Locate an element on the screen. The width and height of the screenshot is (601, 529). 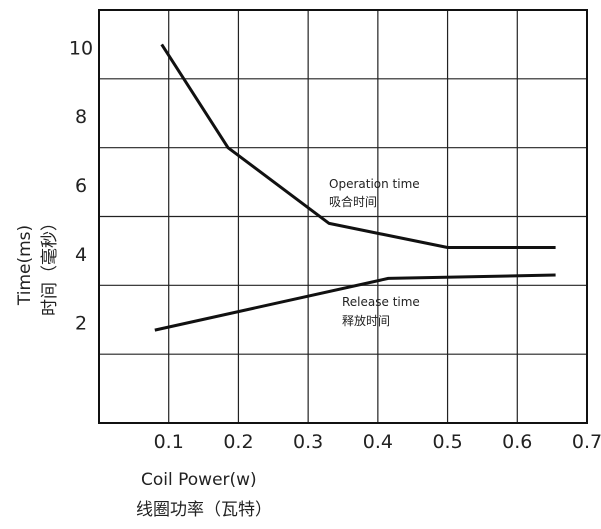
x-axis-label-cn: 线圈功率（瓦特） is located at coordinates (204, 510).